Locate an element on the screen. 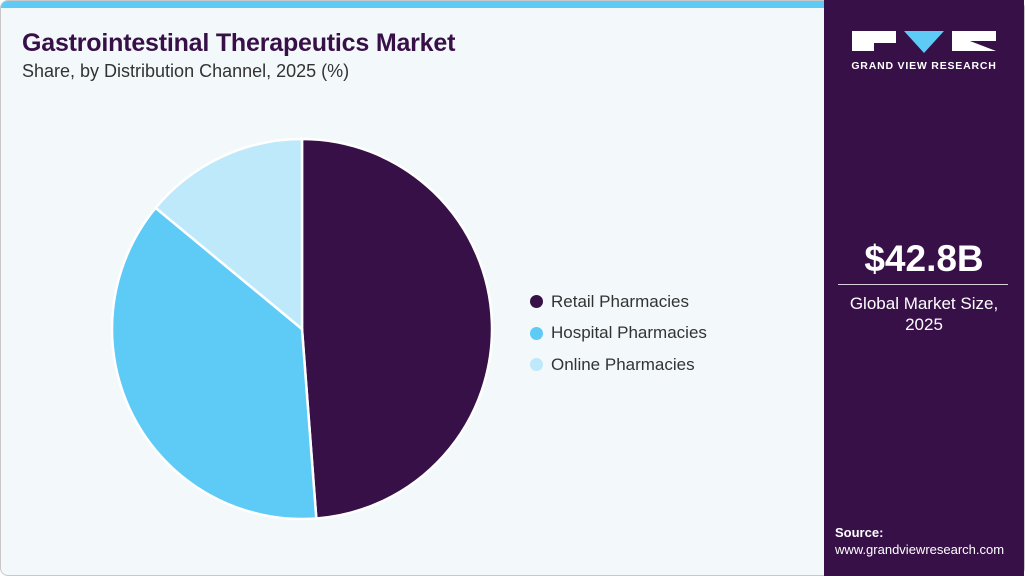 This screenshot has width=1025, height=576. accent-bar is located at coordinates (413, 4).